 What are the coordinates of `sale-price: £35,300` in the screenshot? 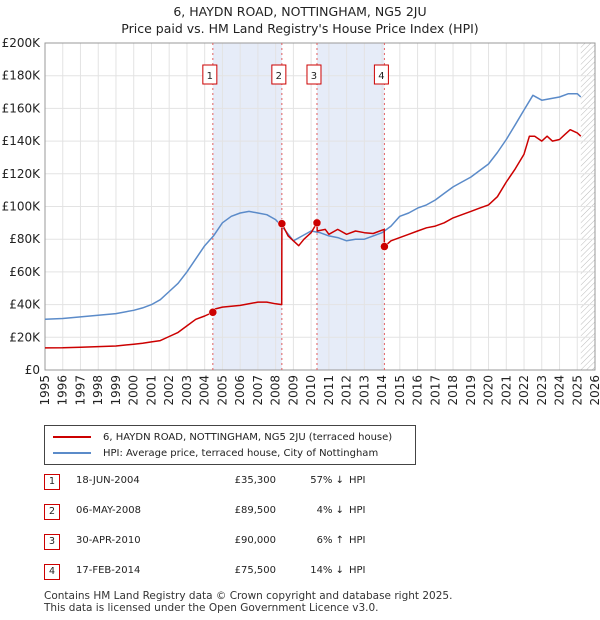 It's located at (255, 480).